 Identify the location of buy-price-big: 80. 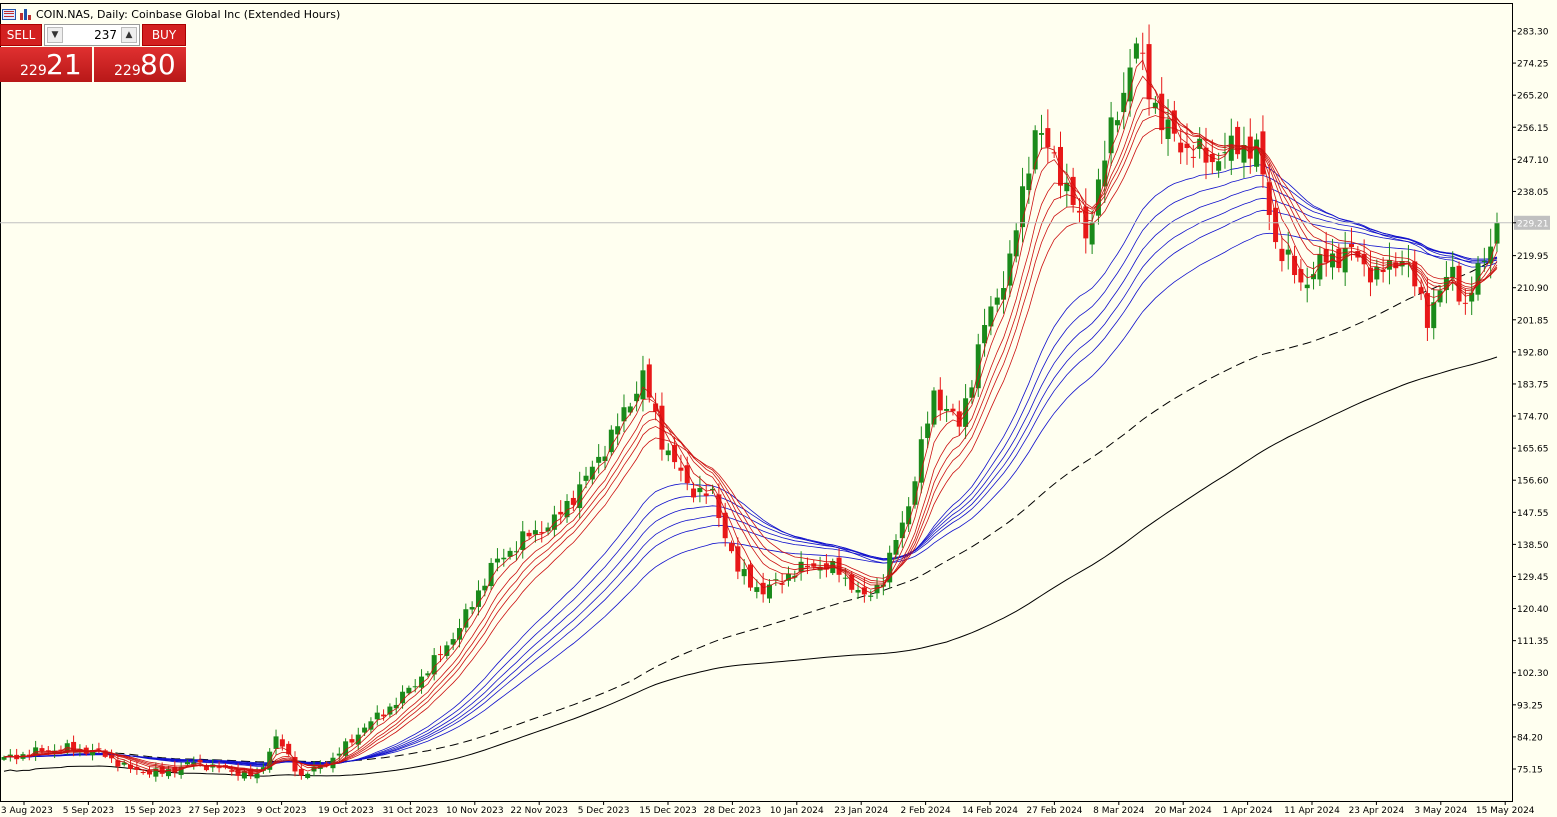
(158, 64).